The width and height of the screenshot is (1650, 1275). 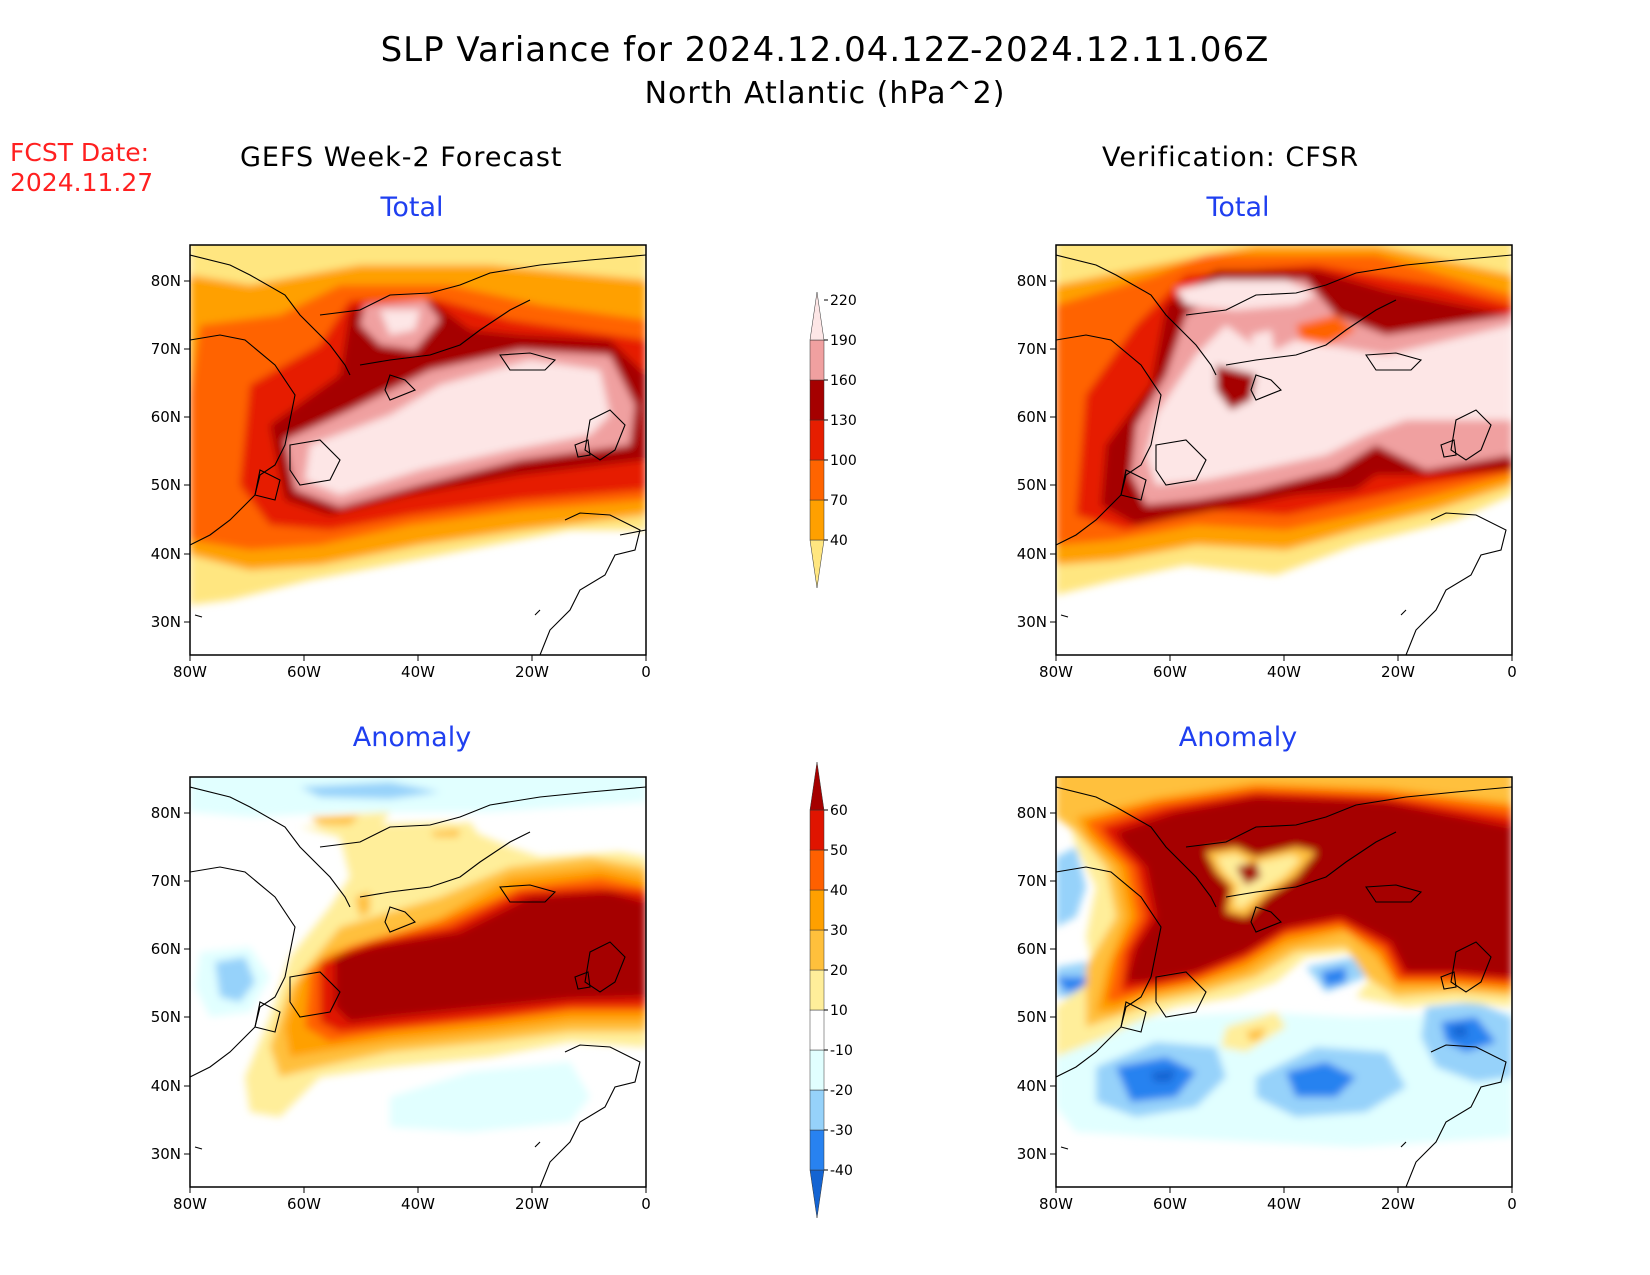 What do you see at coordinates (825, 93) in the screenshot?
I see `figure-subtitle: North Atlantic (hPa^2)` at bounding box center [825, 93].